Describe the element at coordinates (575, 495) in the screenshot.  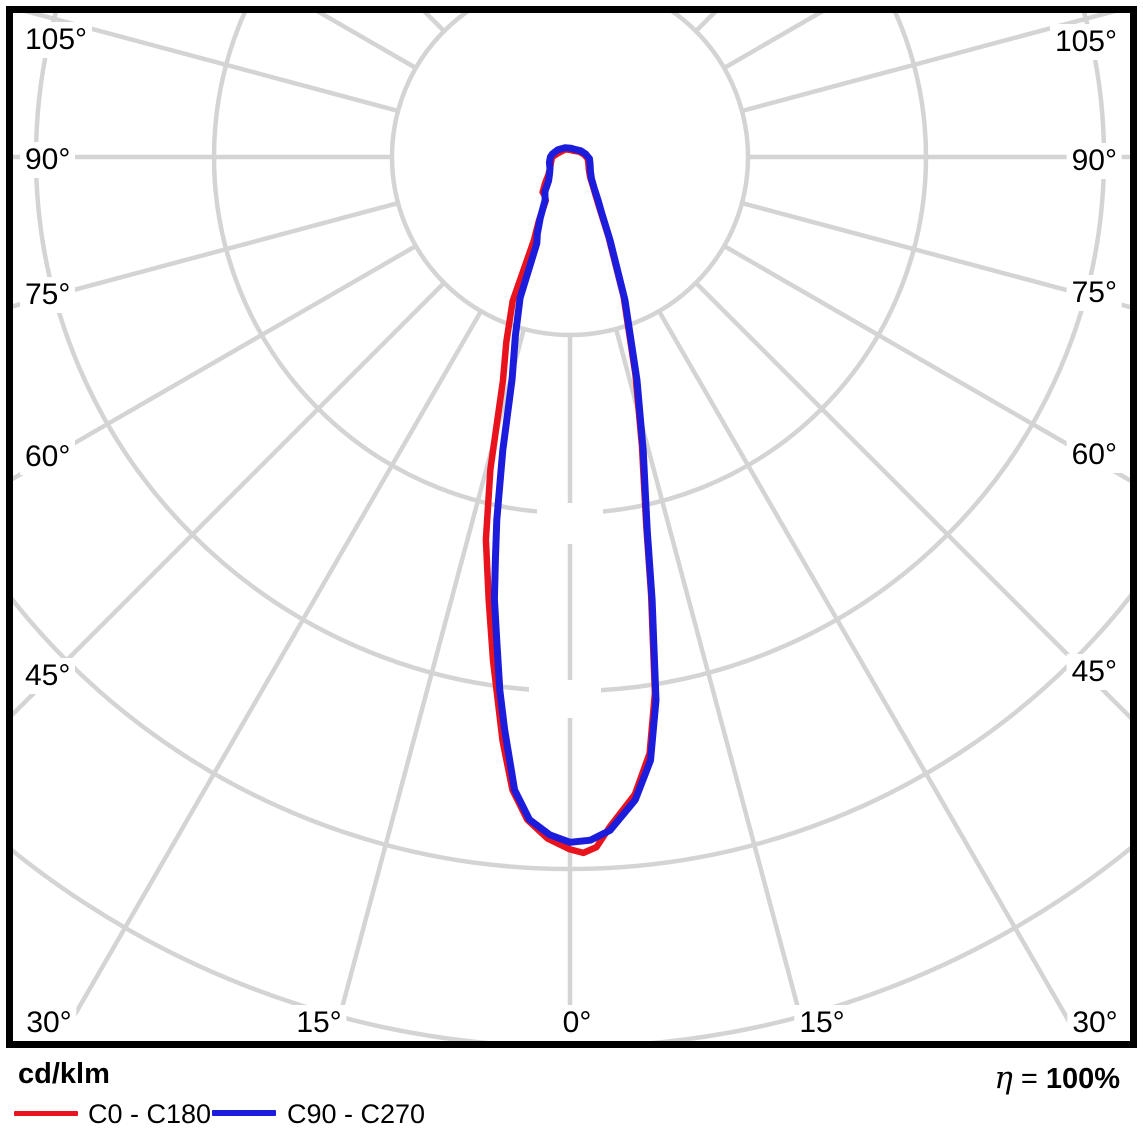
I see `curve-c90-c270` at that location.